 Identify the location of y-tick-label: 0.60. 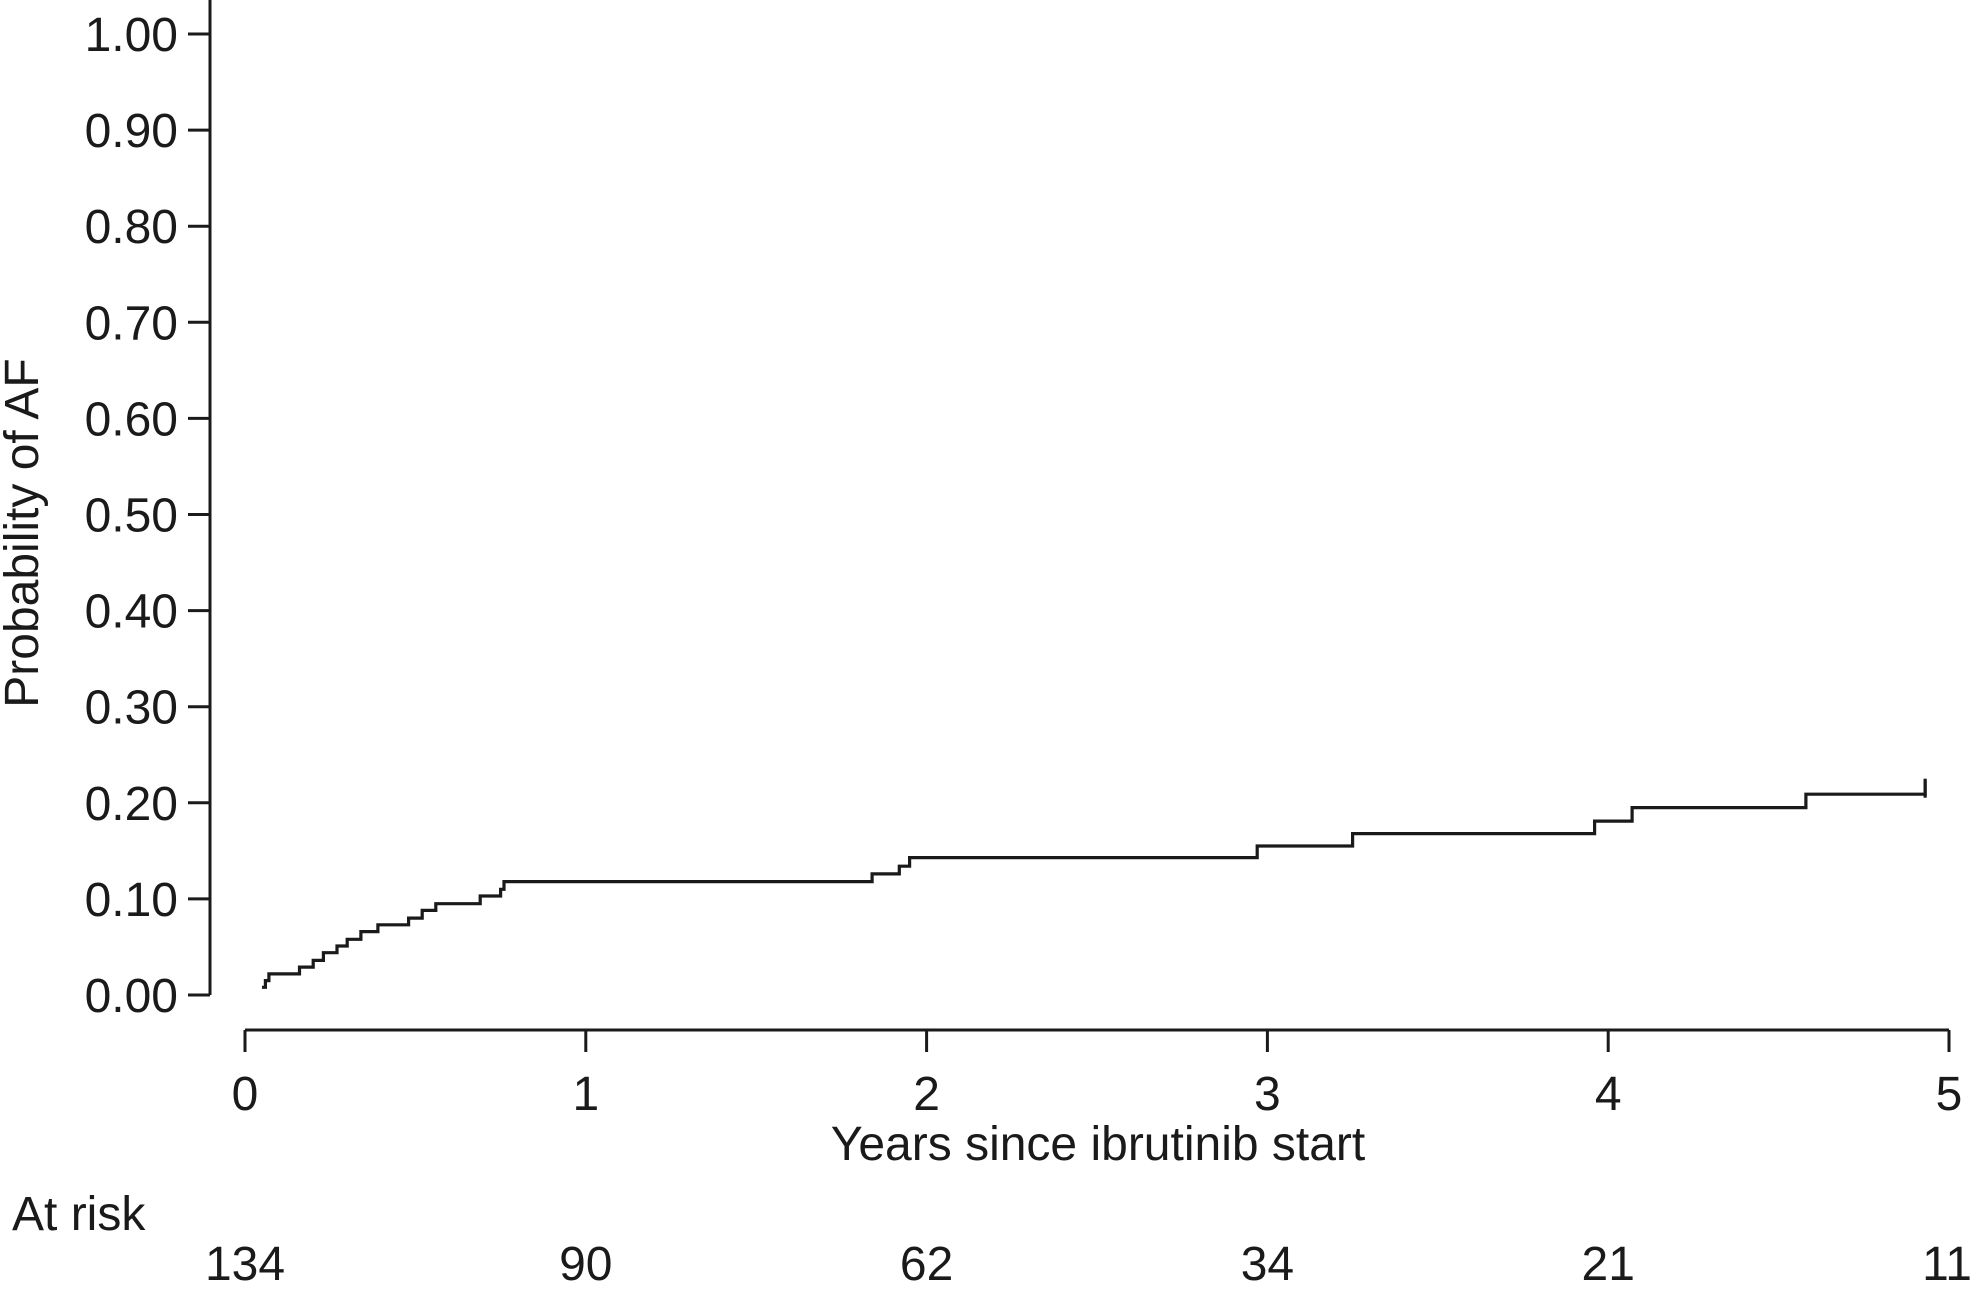
(131, 419).